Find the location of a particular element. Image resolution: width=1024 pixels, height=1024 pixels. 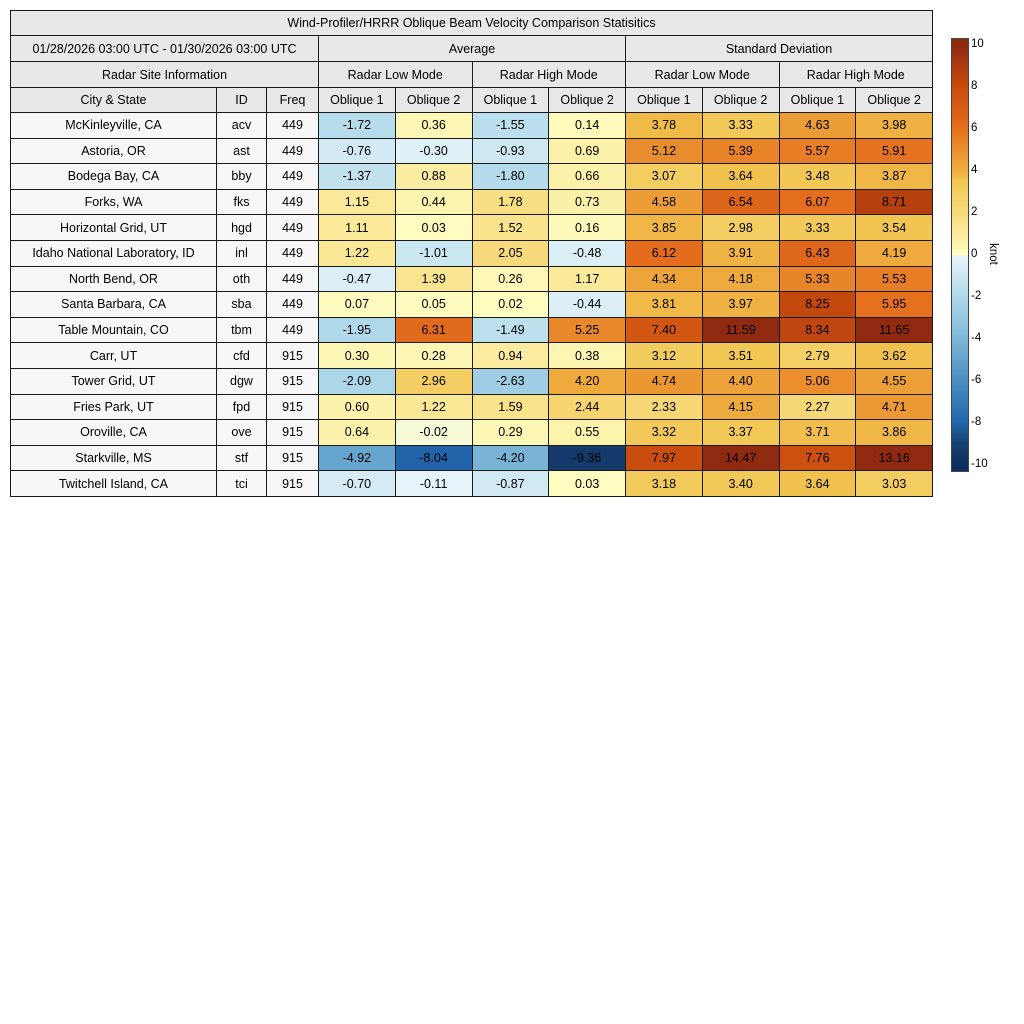

colorbar-tick-label: 4 is located at coordinates (974, 170).